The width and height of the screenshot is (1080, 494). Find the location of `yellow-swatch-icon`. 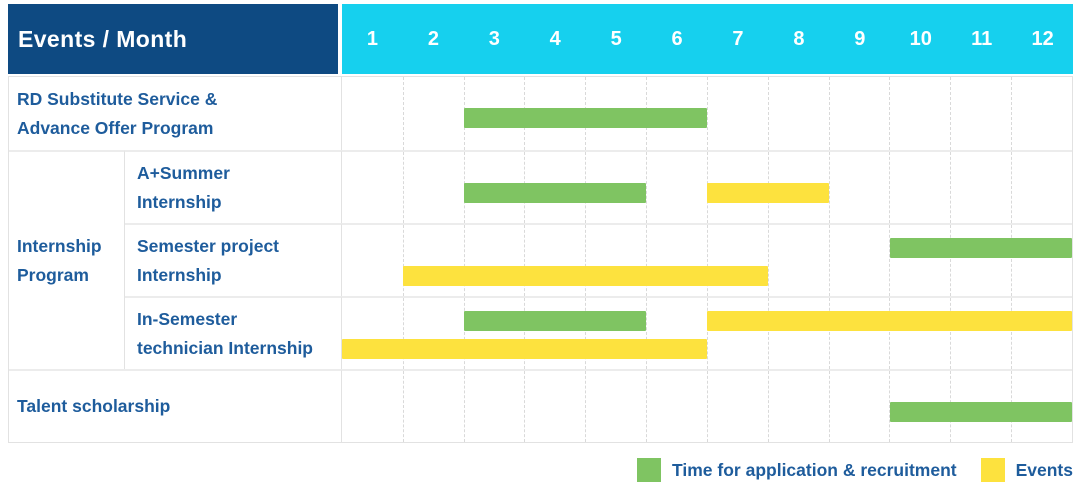

yellow-swatch-icon is located at coordinates (992, 470).